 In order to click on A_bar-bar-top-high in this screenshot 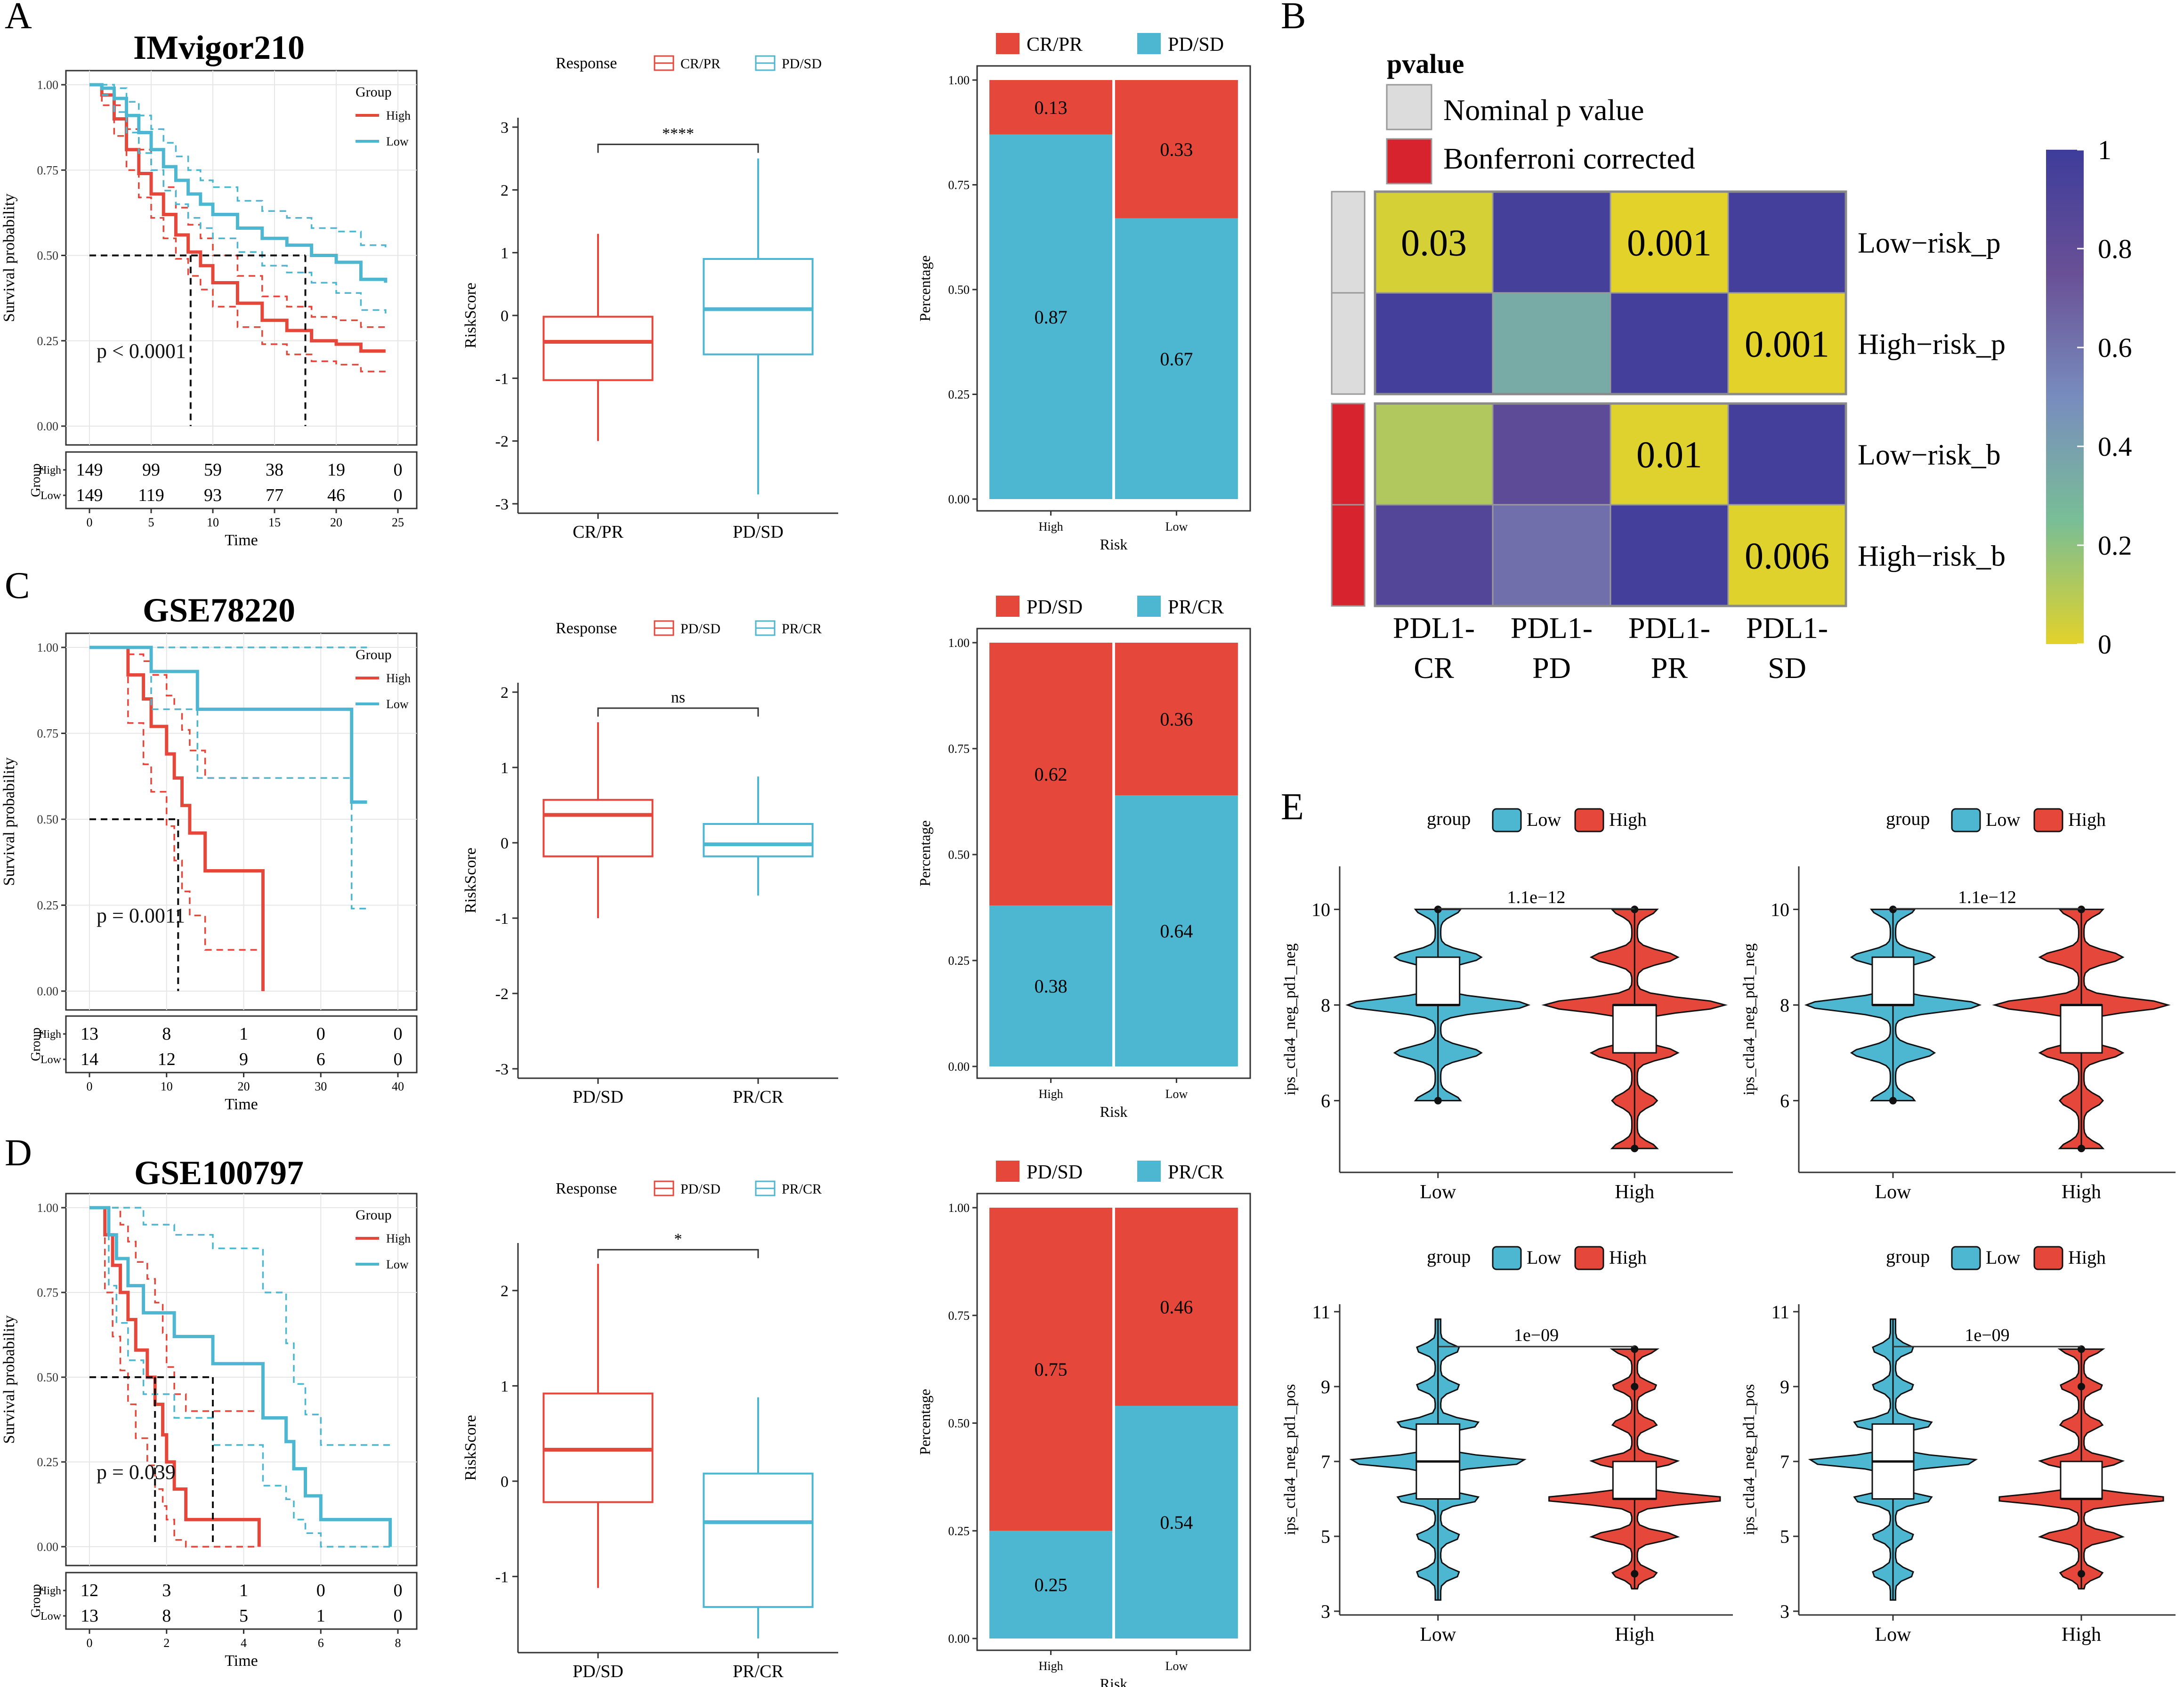, I will do `click(1051, 107)`.